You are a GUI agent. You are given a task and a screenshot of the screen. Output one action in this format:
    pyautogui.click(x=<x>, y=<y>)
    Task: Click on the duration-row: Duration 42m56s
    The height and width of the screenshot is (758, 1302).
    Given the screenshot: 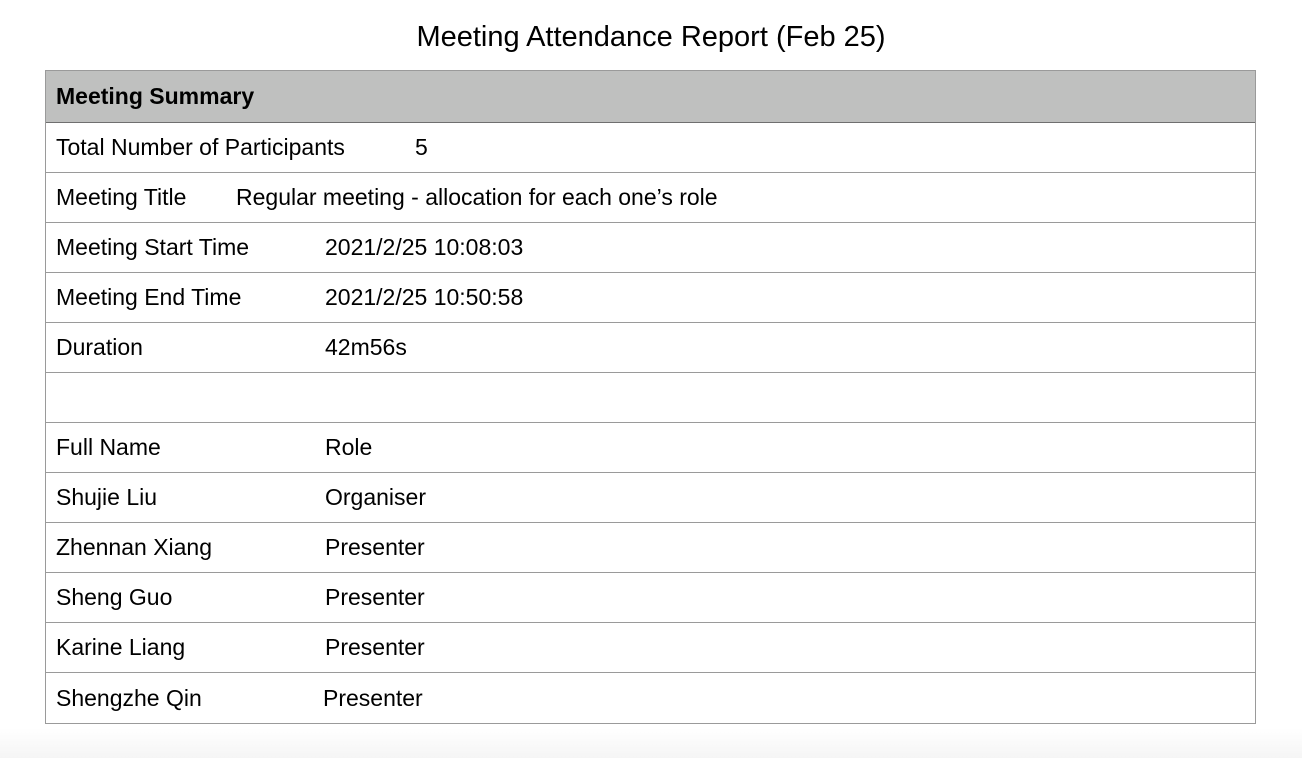 What is the action you would take?
    pyautogui.click(x=650, y=348)
    